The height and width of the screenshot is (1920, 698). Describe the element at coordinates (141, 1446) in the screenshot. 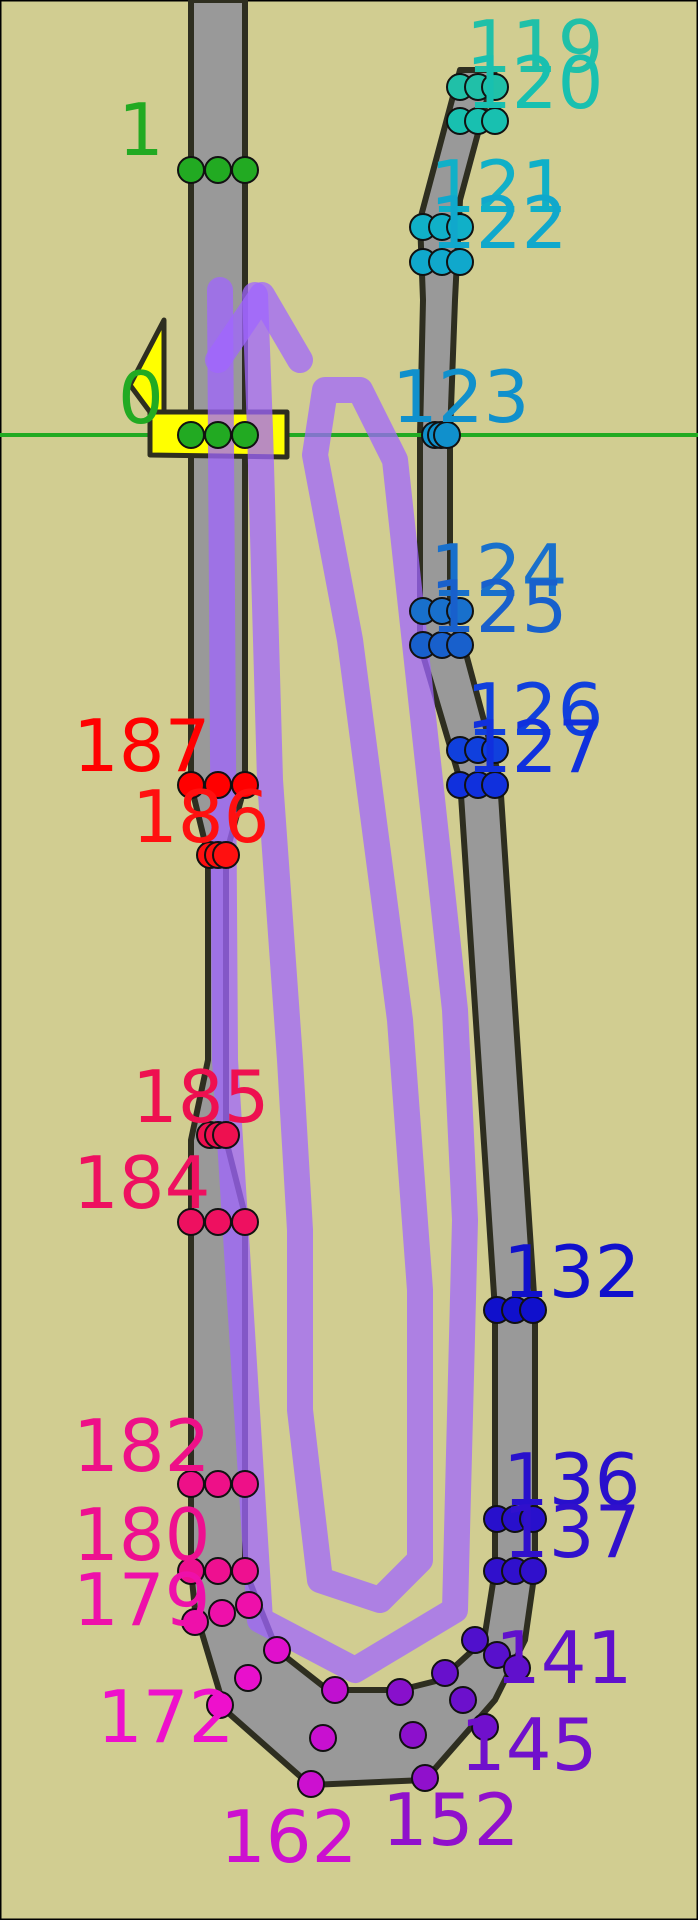

I see `label-182: 182` at that location.